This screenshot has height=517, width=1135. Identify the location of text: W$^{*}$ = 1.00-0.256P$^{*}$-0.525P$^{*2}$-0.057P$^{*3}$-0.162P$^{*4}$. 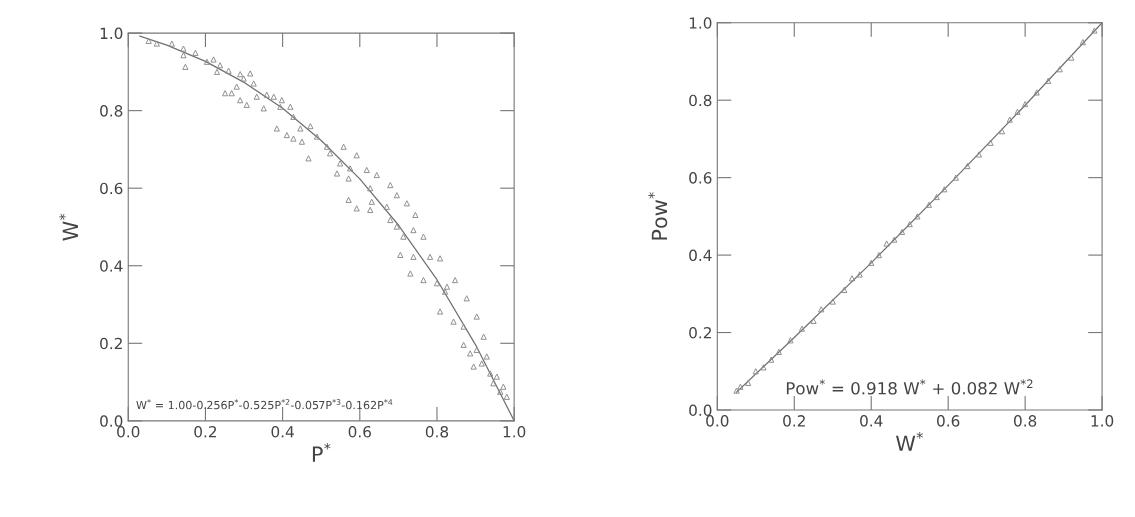
(264, 404).